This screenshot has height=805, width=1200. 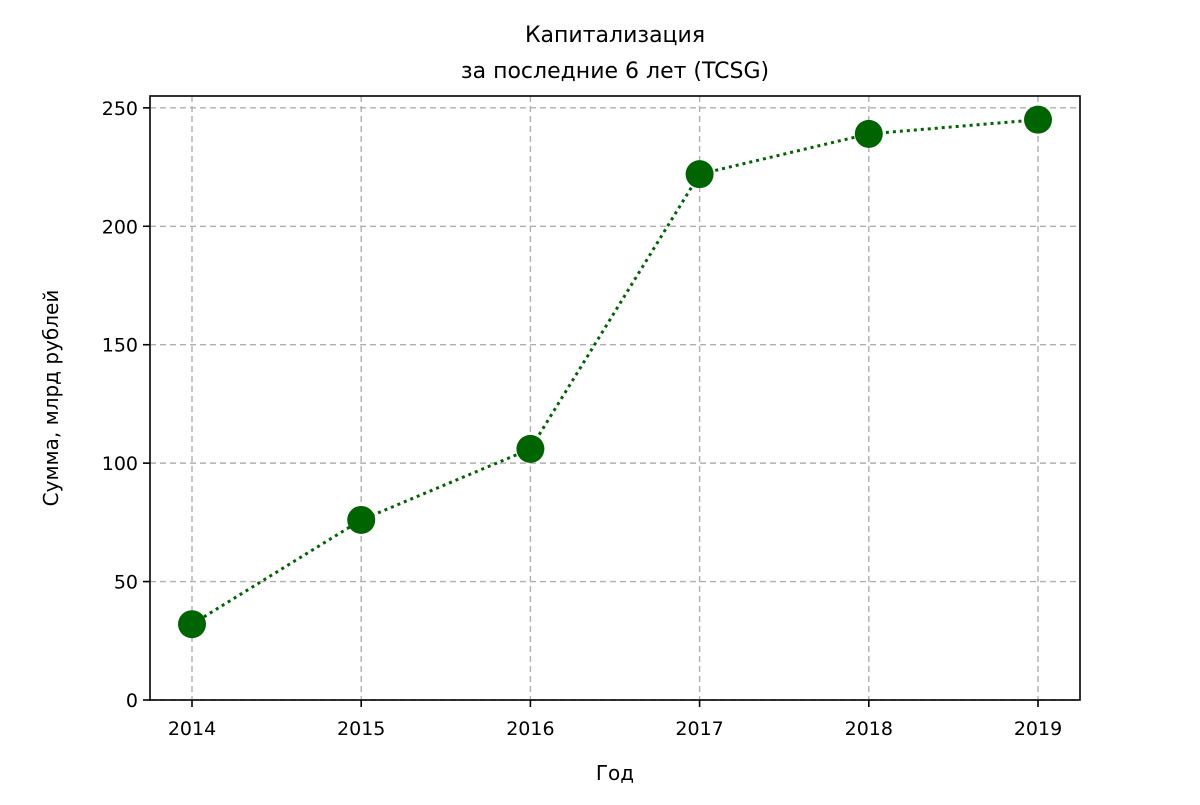 What do you see at coordinates (120, 346) in the screenshot?
I see `y-tick-label: 150` at bounding box center [120, 346].